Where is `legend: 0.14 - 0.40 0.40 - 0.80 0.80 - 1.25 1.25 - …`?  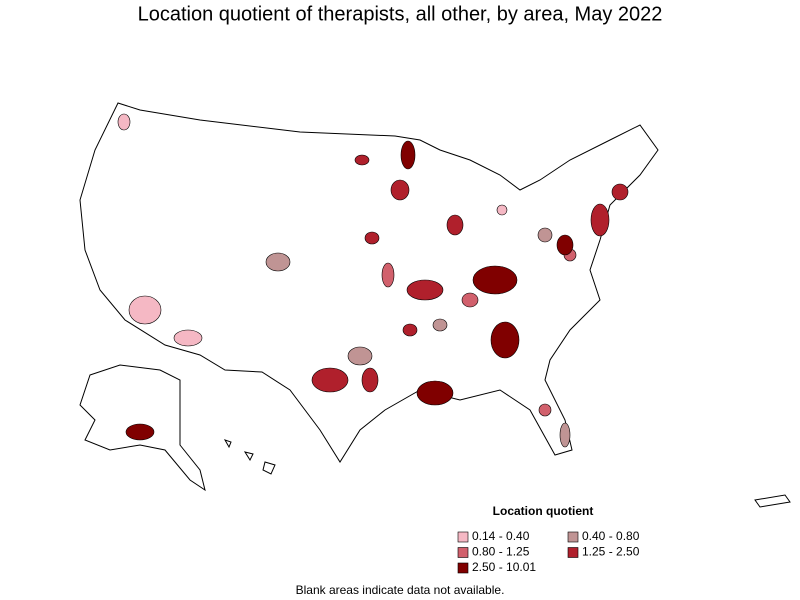 legend: 0.14 - 0.40 0.40 - 0.80 0.80 - 1.25 1.25 - … is located at coordinates (548, 551).